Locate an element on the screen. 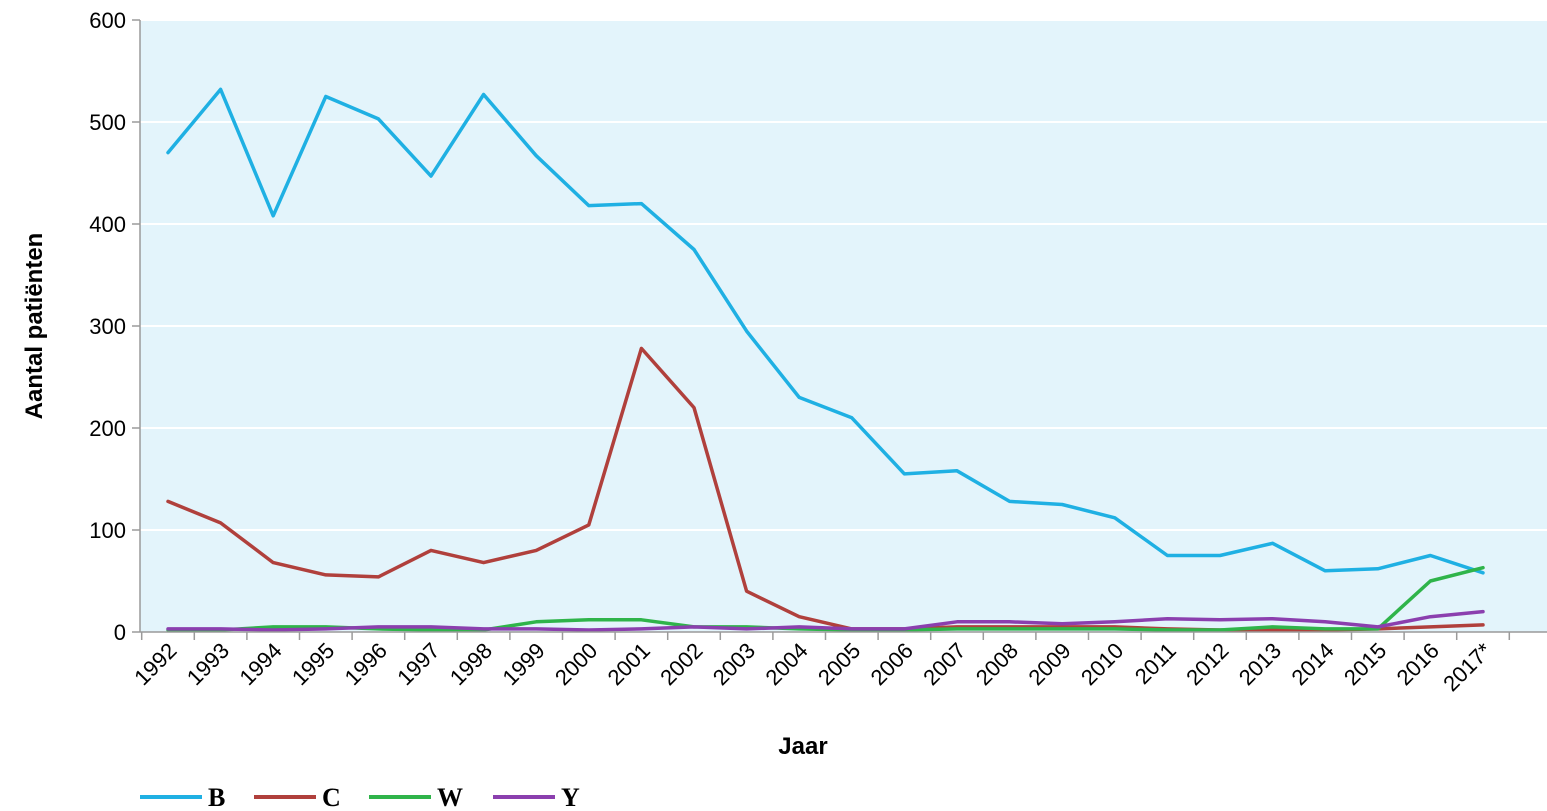 This screenshot has height=811, width=1547. x-tick-label: 1999 is located at coordinates (523, 664).